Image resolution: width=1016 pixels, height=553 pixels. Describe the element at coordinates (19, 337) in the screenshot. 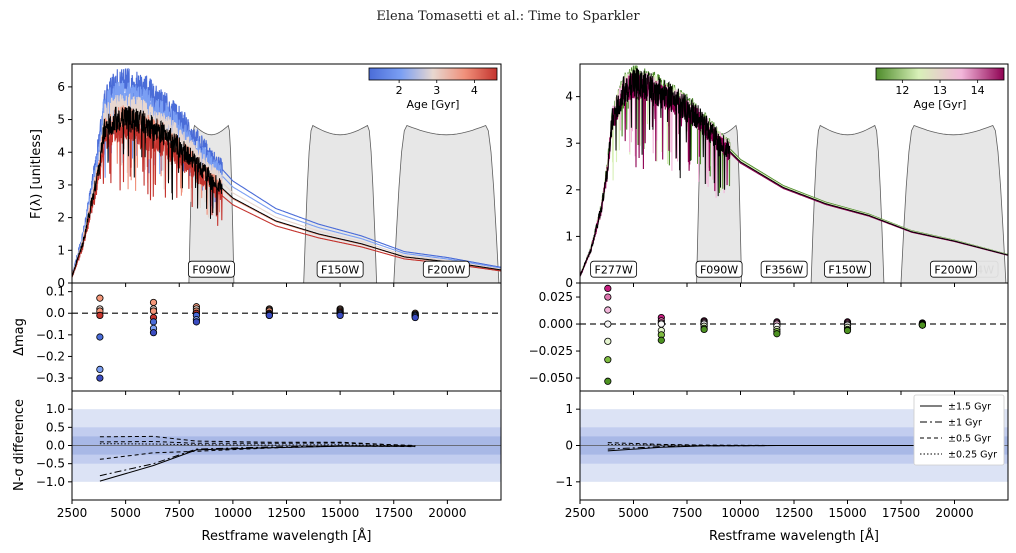

I see `dmag-ylabel: Δmag` at that location.